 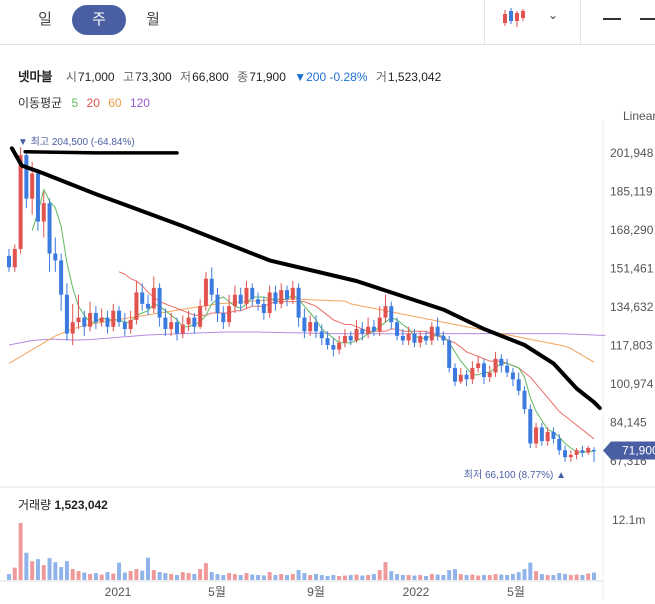 I want to click on moving-average-legend: 이동평균 5 20 60 120, so click(x=86, y=102).